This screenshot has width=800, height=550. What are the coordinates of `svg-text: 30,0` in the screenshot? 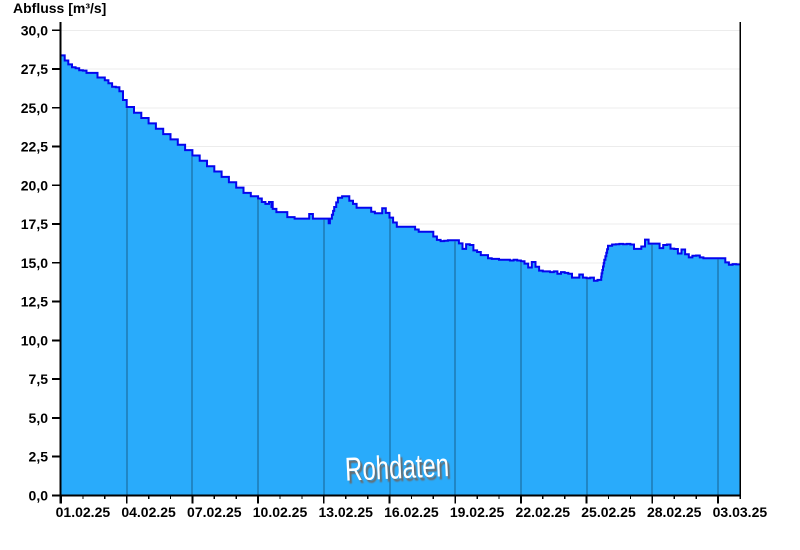 It's located at (34, 30).